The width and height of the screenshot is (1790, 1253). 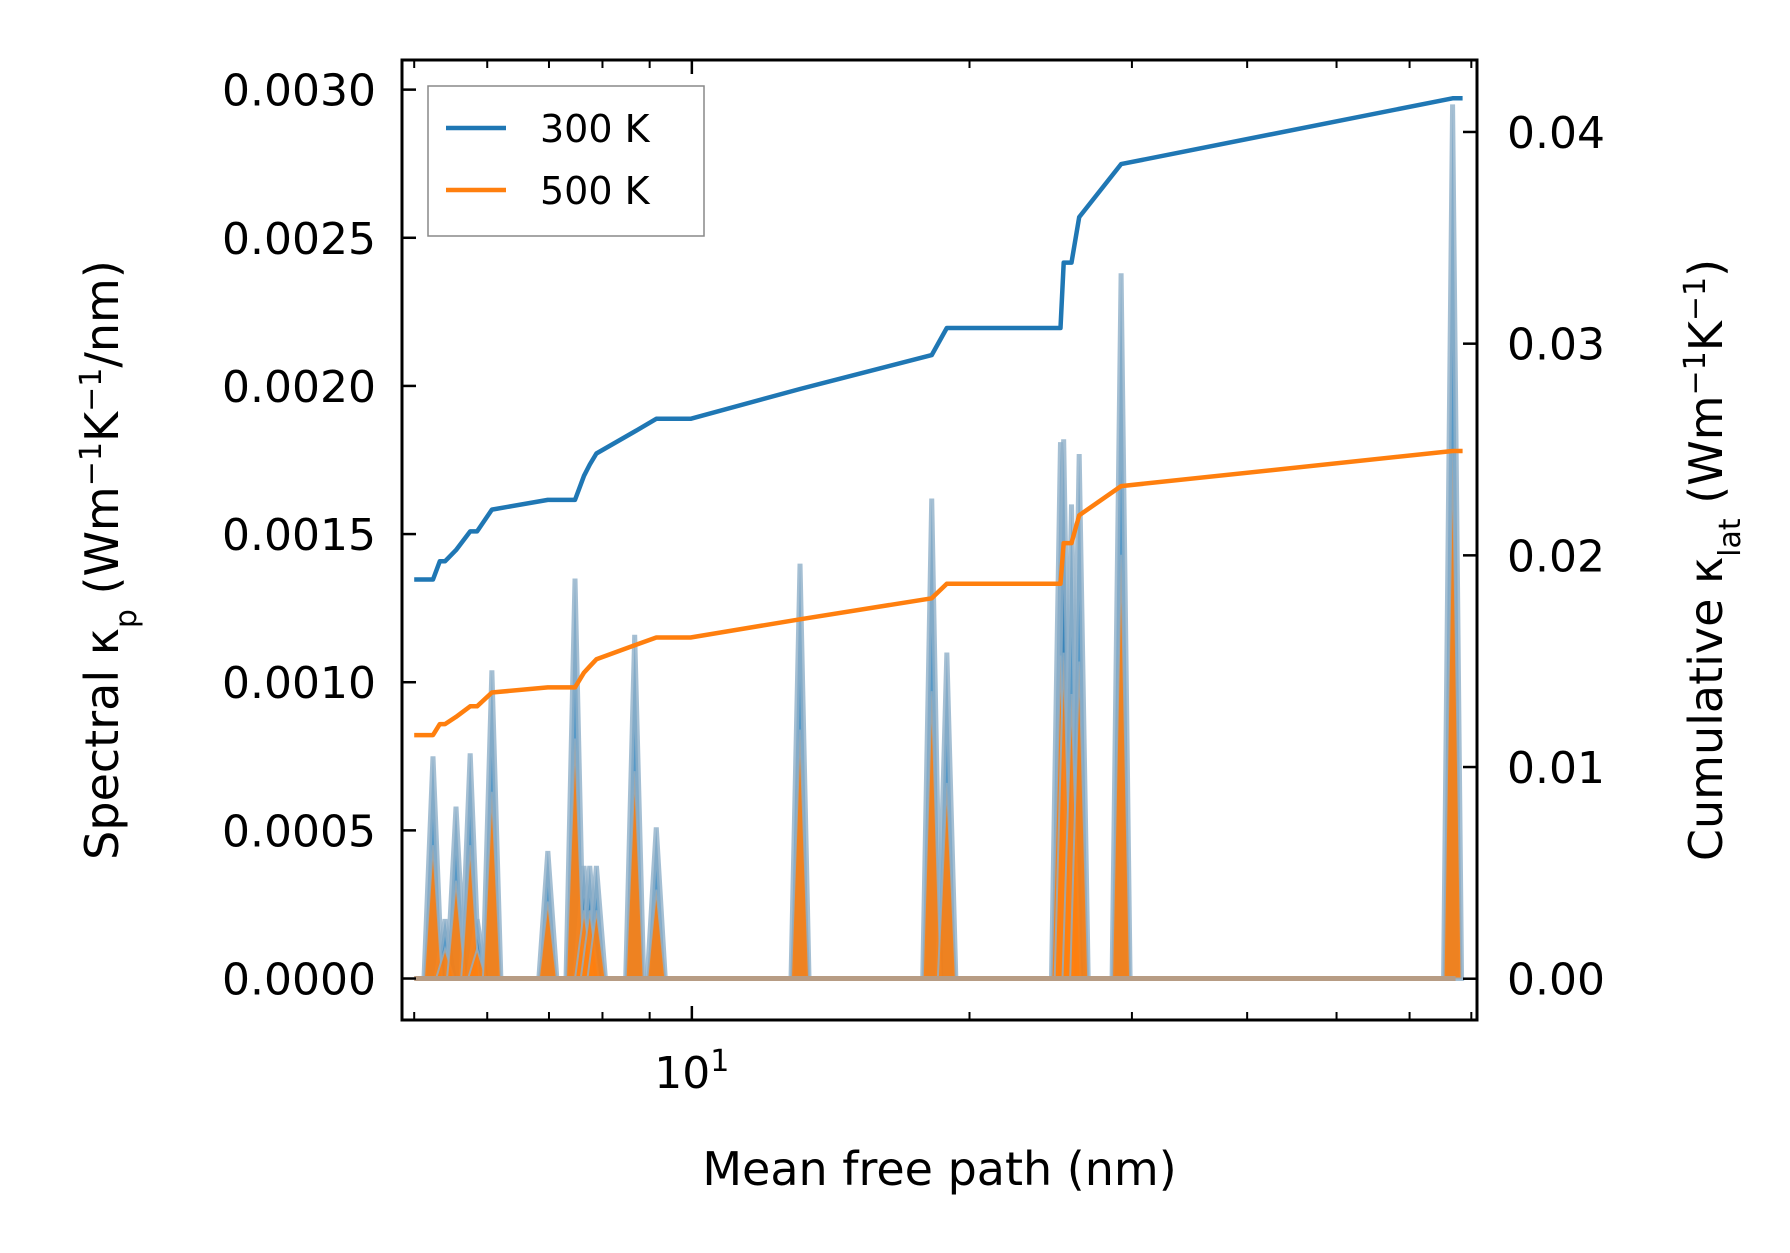 What do you see at coordinates (299, 535) in the screenshot?
I see `y-left-tick-label: 0.0015` at bounding box center [299, 535].